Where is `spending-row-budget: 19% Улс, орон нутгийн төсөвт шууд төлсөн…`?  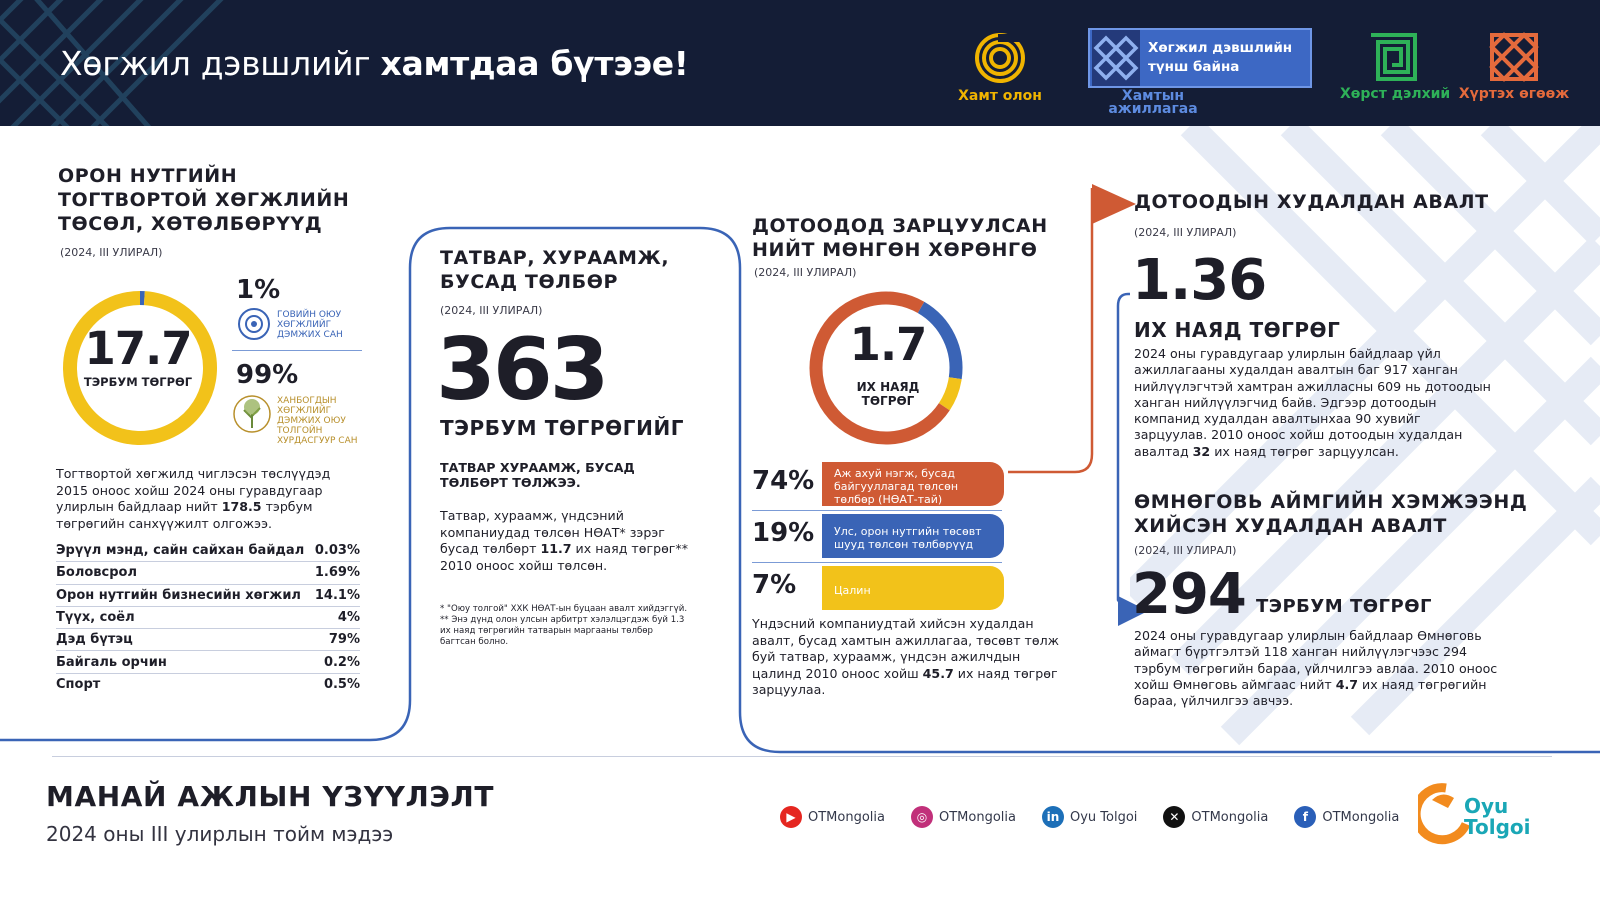 spending-row-budget: 19% Улс, орон нутгийн төсөвт шууд төлсөн… is located at coordinates (880, 536).